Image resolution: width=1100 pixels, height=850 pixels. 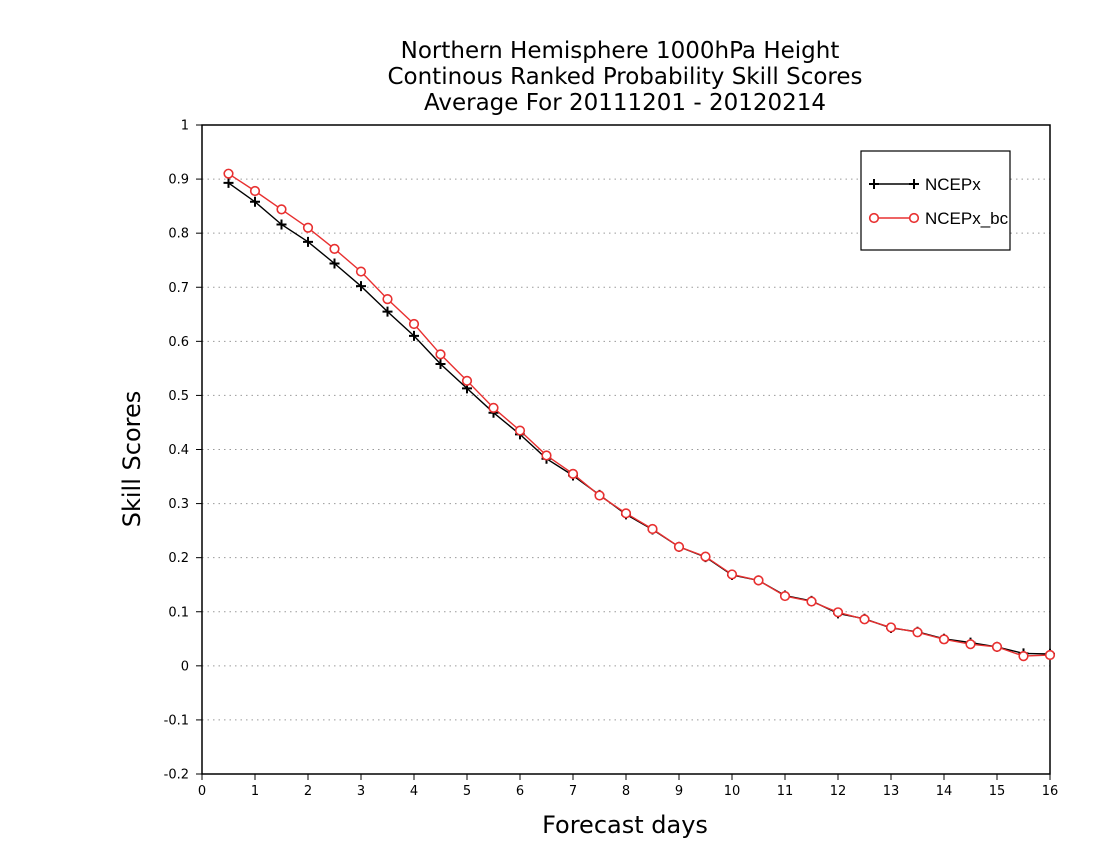 I want to click on x-tick-label: 11, so click(x=785, y=791).